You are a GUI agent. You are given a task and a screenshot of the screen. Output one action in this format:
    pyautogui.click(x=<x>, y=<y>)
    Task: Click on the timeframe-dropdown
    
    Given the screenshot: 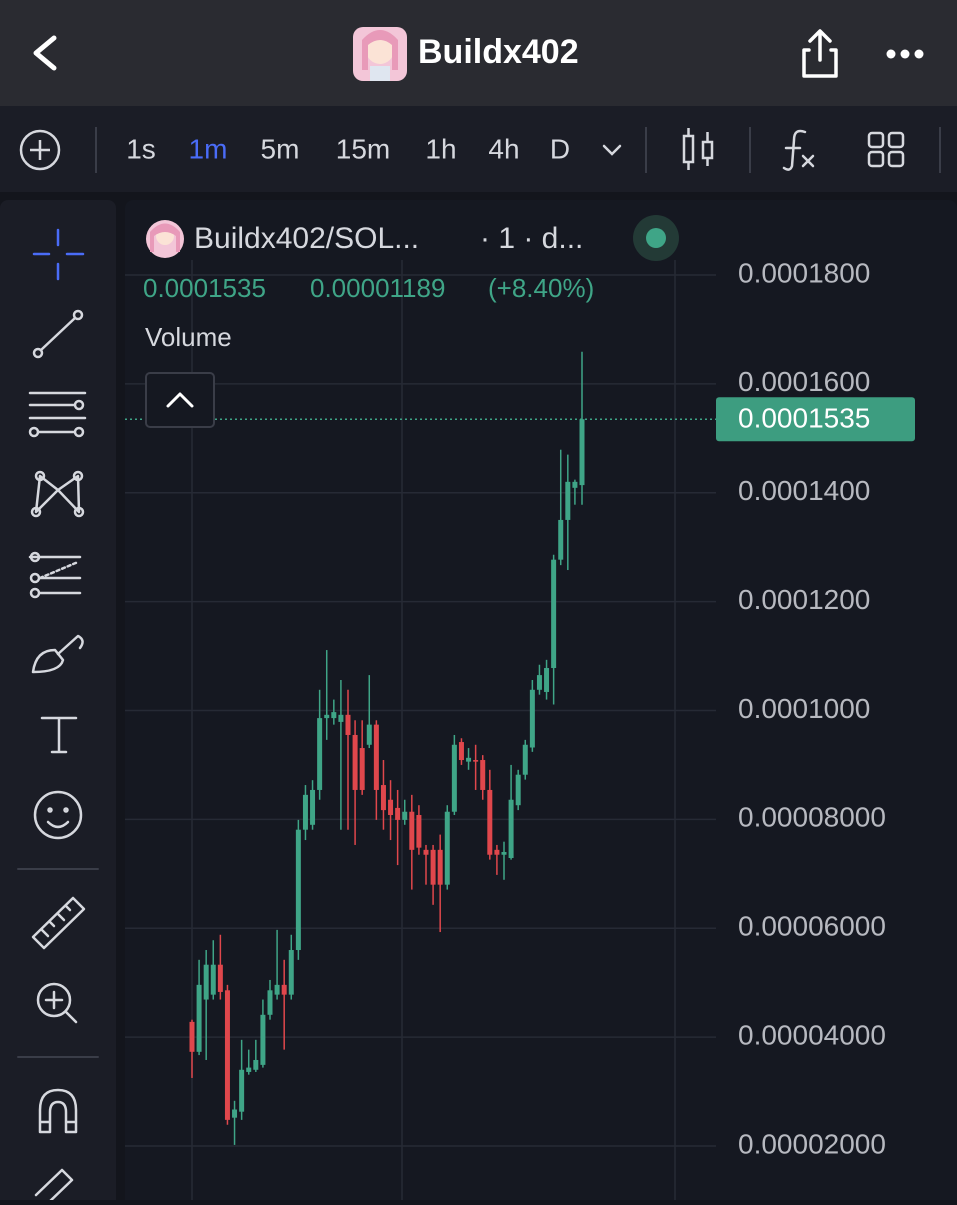 What is the action you would take?
    pyautogui.click(x=612, y=150)
    